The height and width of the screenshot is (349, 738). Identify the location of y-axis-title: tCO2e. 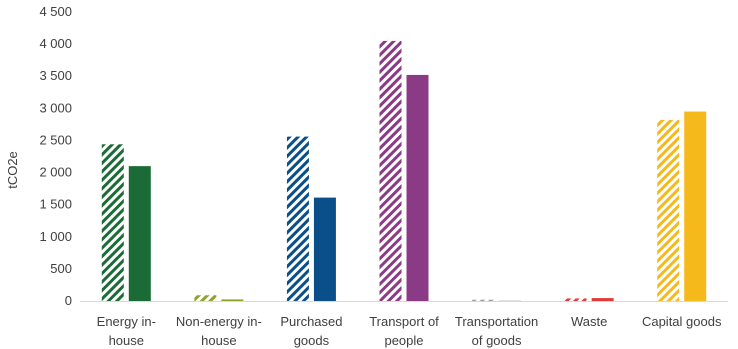
(12, 170).